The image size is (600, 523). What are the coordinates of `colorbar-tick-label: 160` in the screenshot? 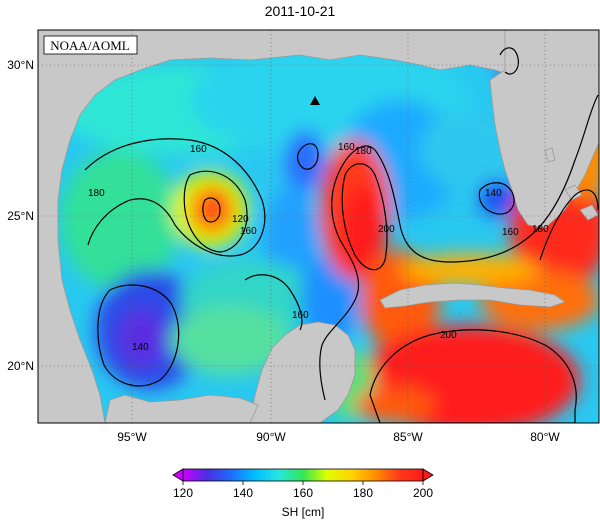 It's located at (303, 493).